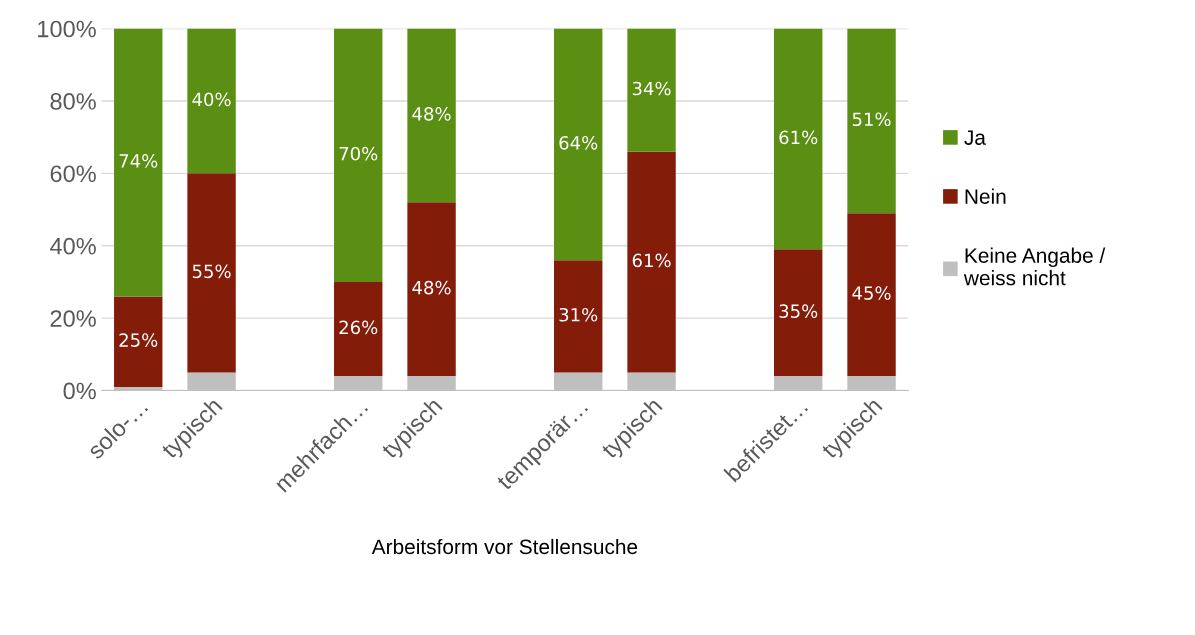 The width and height of the screenshot is (1195, 635). I want to click on data-label: 25%, so click(138, 340).